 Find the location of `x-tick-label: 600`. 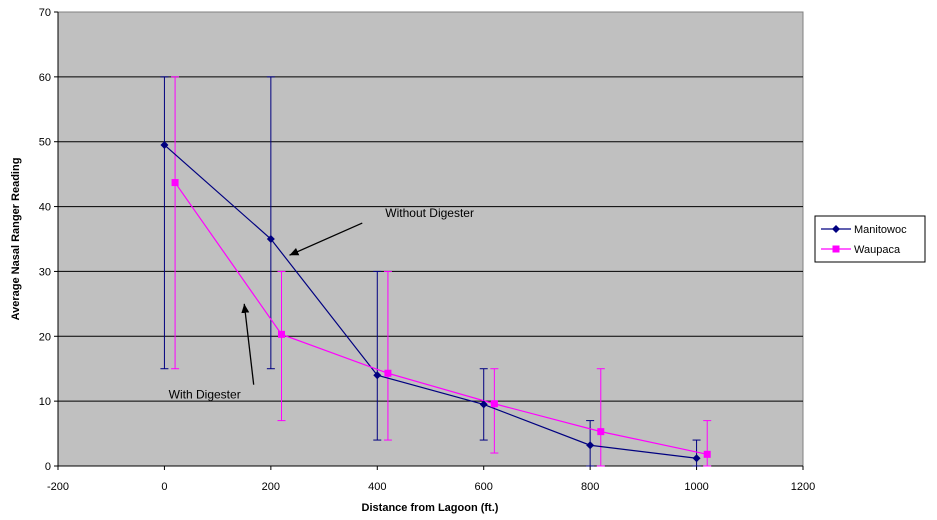

x-tick-label: 600 is located at coordinates (484, 487).